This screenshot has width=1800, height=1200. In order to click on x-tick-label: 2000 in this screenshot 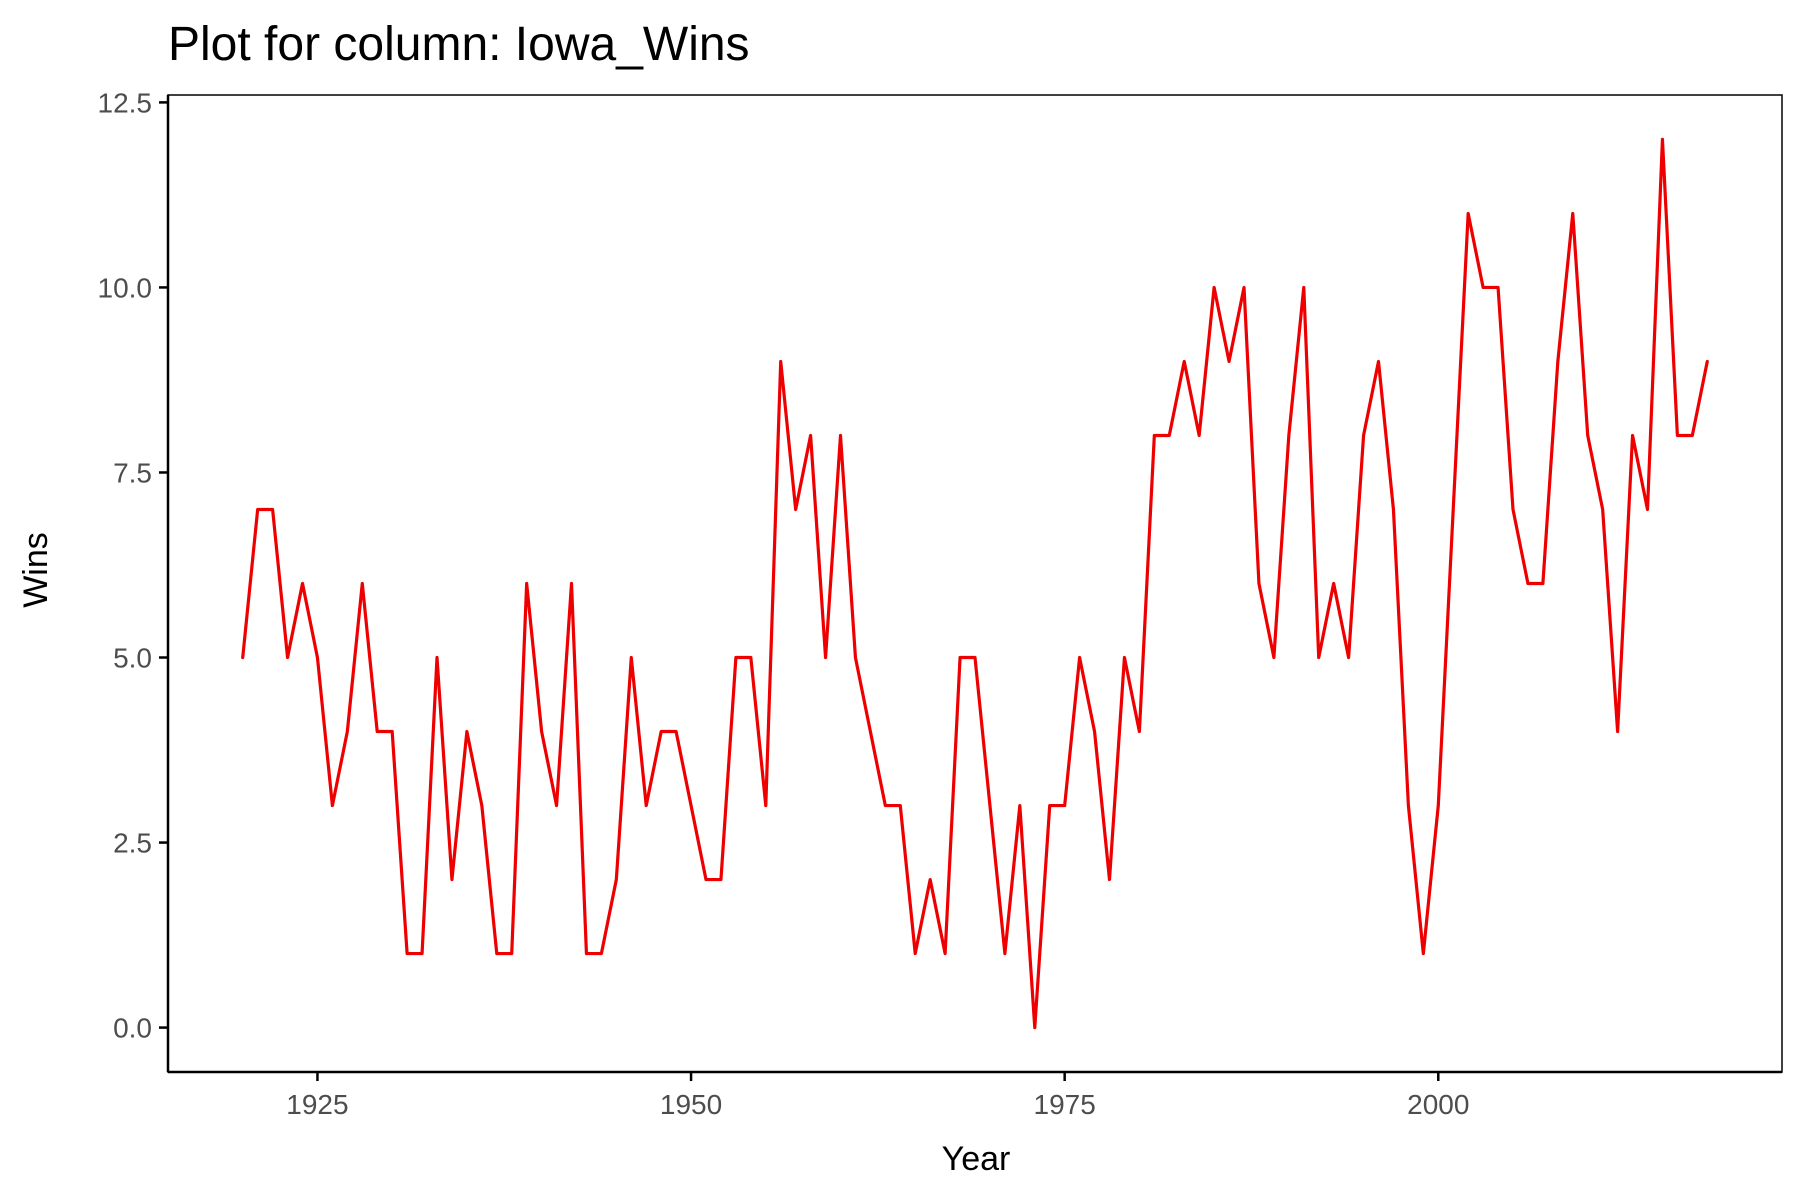, I will do `click(1438, 1104)`.